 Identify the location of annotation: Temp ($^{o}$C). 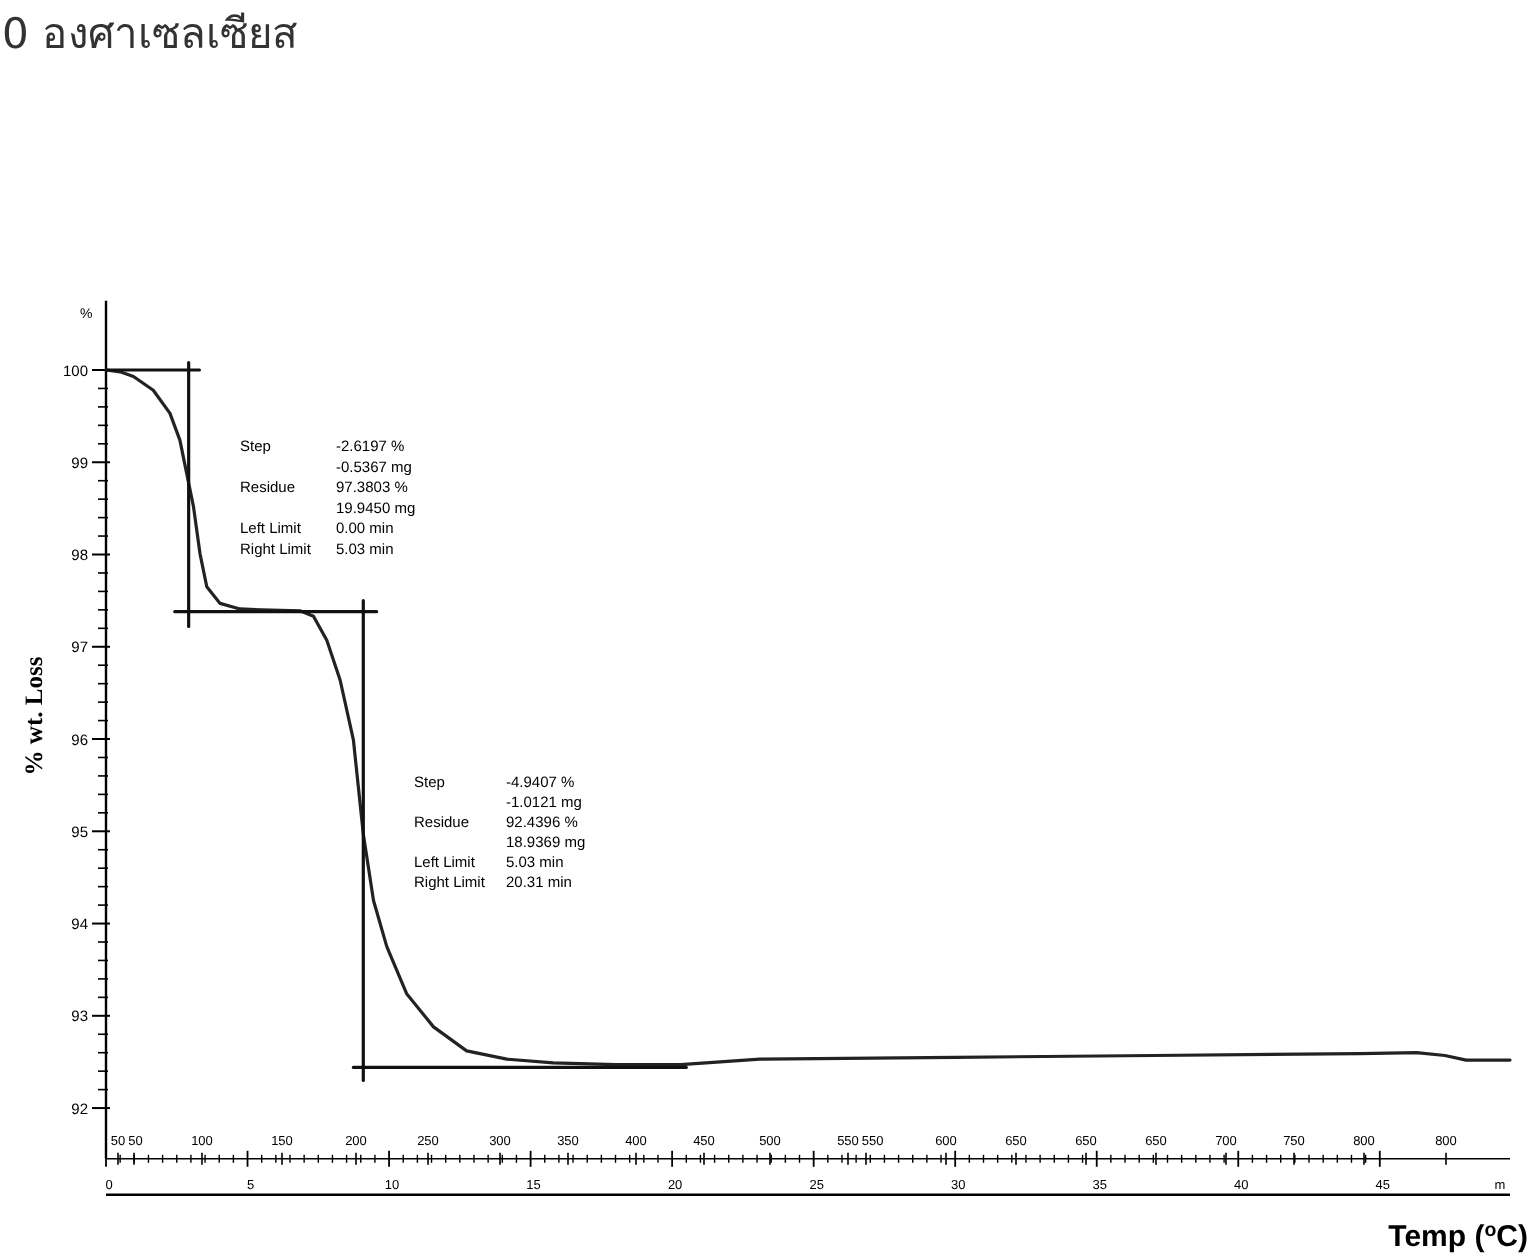
(1458, 1236).